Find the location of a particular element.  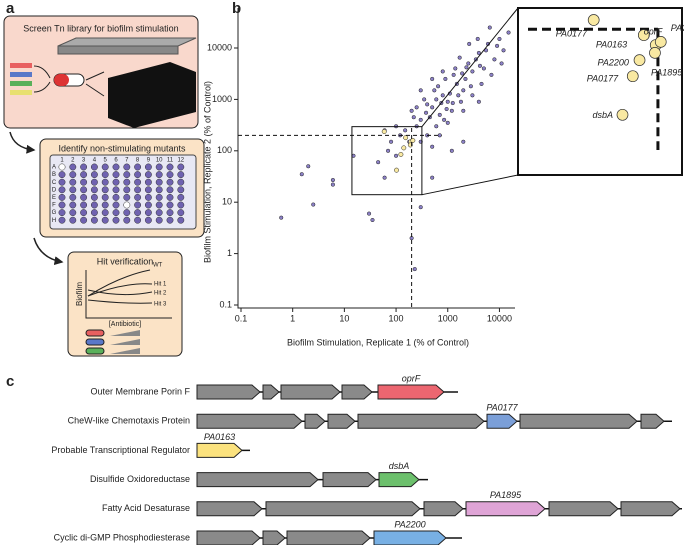

point-label: PA2200 is located at coordinates (677, 28).